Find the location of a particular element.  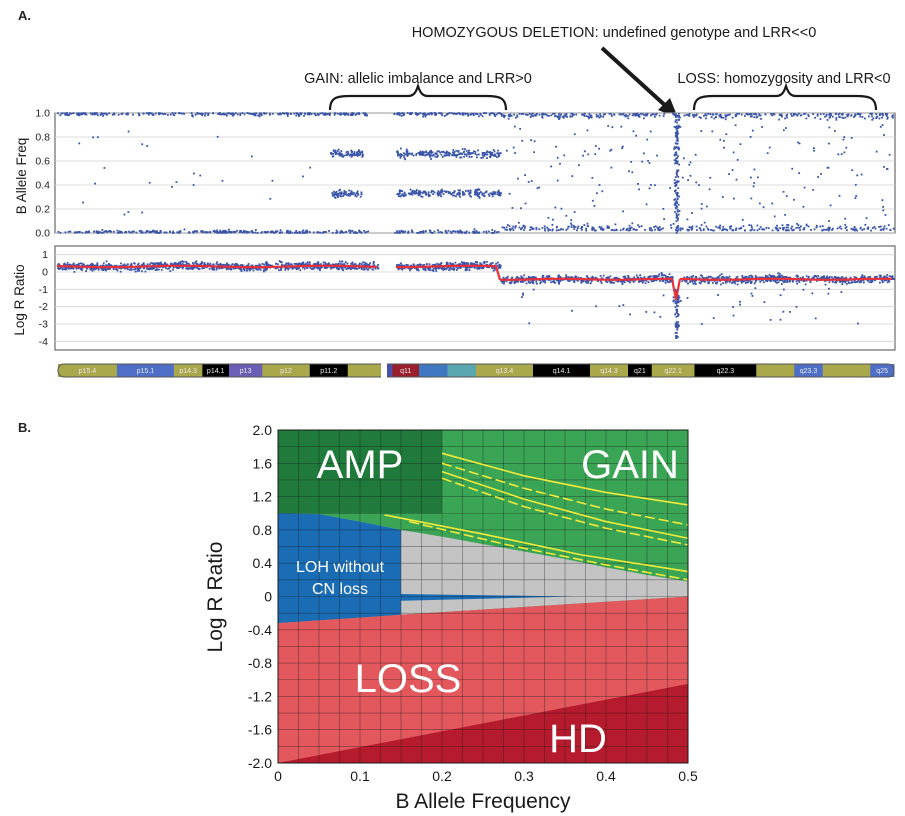

baf-tick-label: 0.0 is located at coordinates (42, 234).